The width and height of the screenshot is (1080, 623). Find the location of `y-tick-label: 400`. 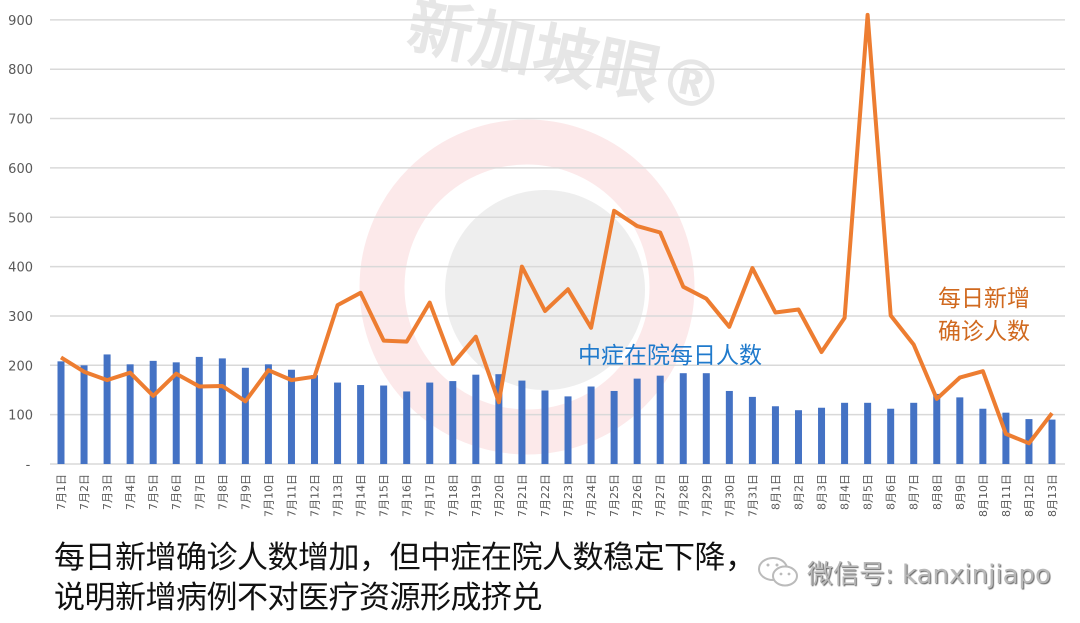

y-tick-label: 400 is located at coordinates (20, 268).